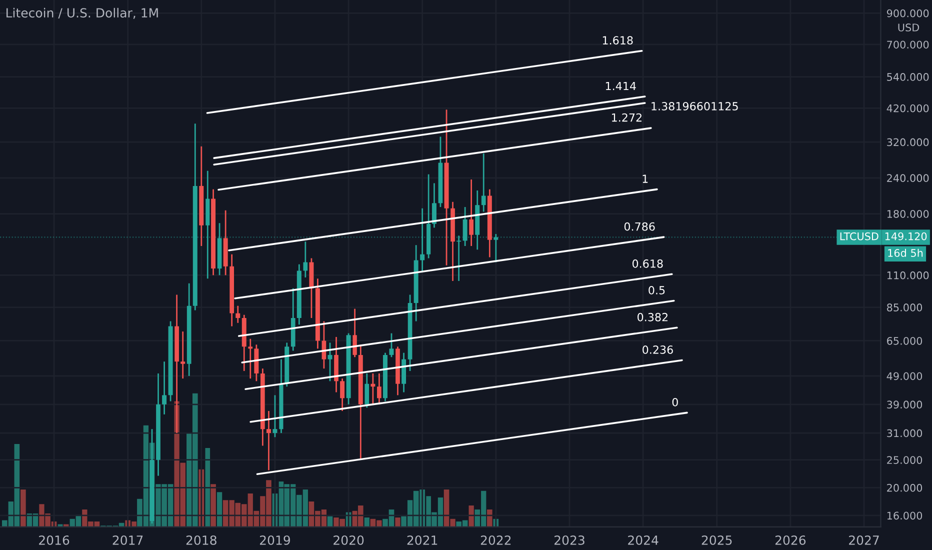  Describe the element at coordinates (647, 263) in the screenshot. I see `series-label: 0.618` at that location.